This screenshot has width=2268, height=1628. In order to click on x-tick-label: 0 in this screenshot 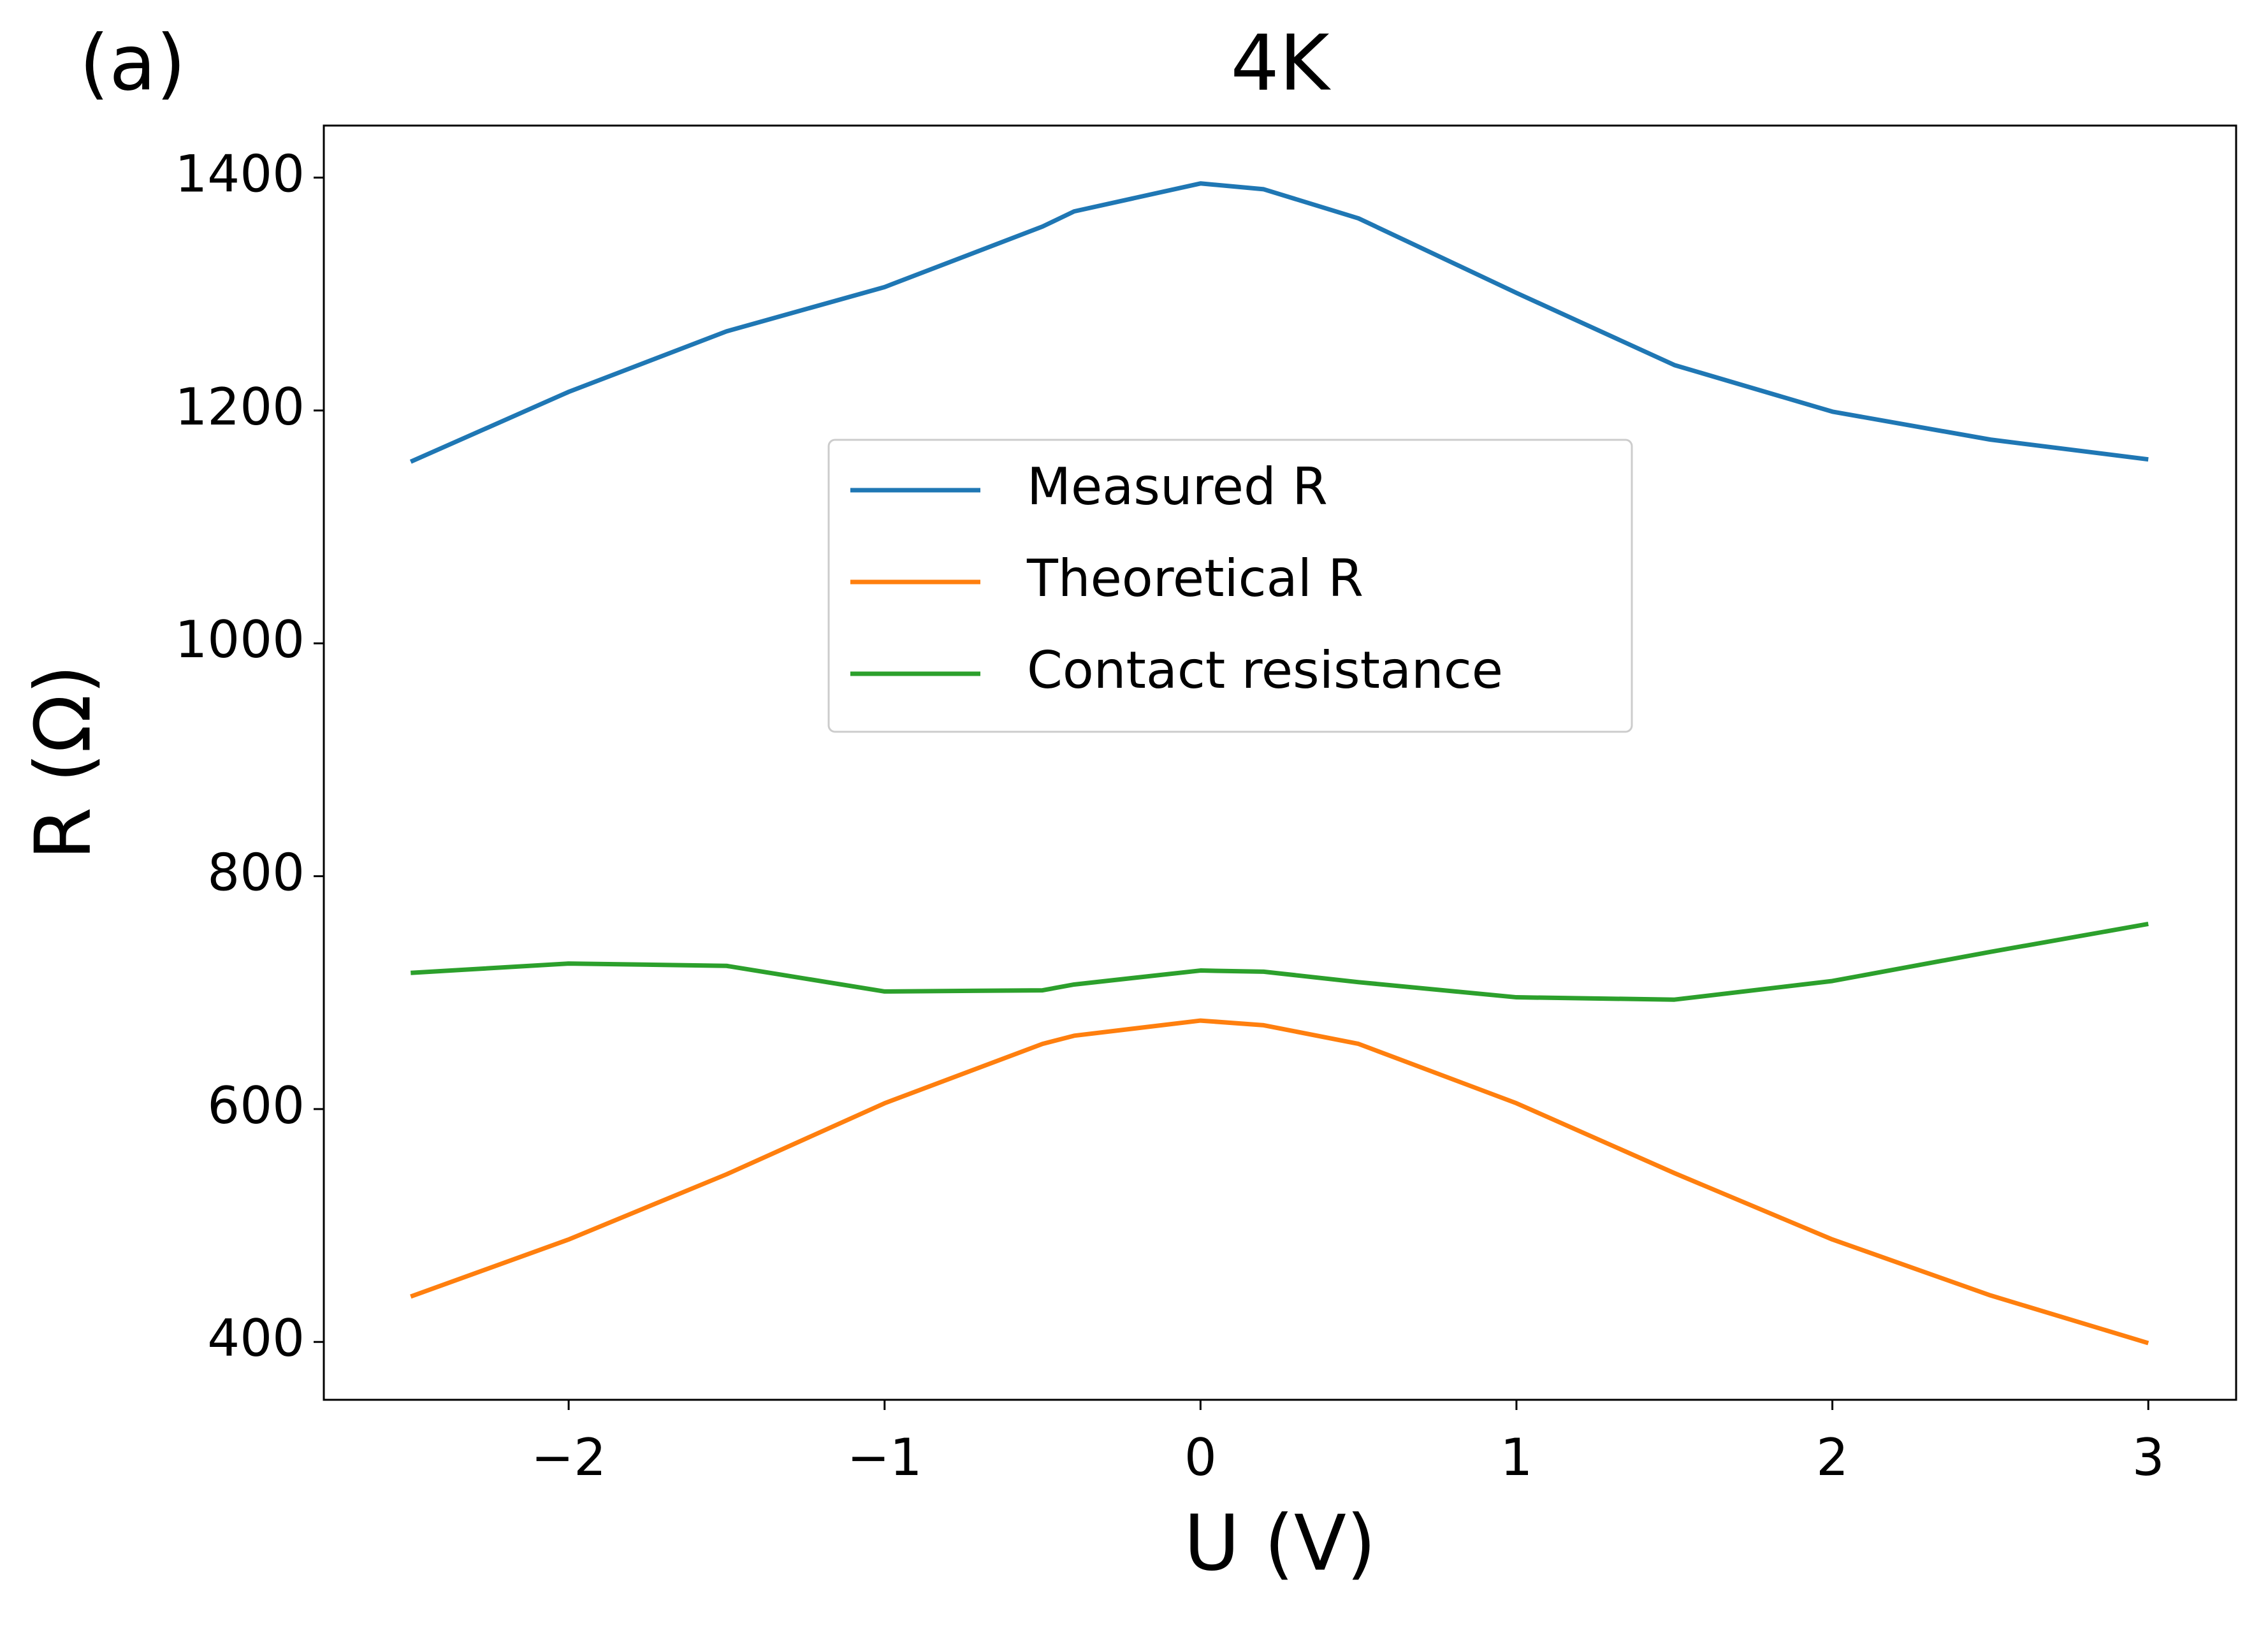, I will do `click(1200, 1457)`.